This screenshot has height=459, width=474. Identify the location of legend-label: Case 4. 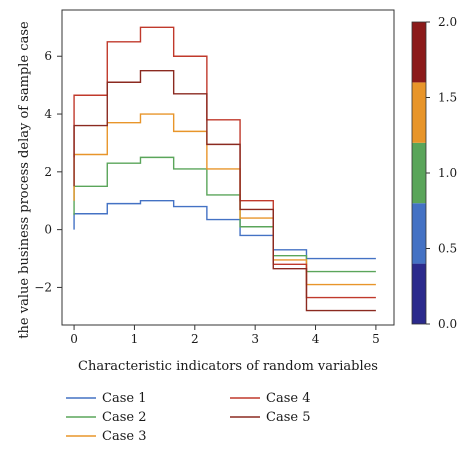
(288, 398).